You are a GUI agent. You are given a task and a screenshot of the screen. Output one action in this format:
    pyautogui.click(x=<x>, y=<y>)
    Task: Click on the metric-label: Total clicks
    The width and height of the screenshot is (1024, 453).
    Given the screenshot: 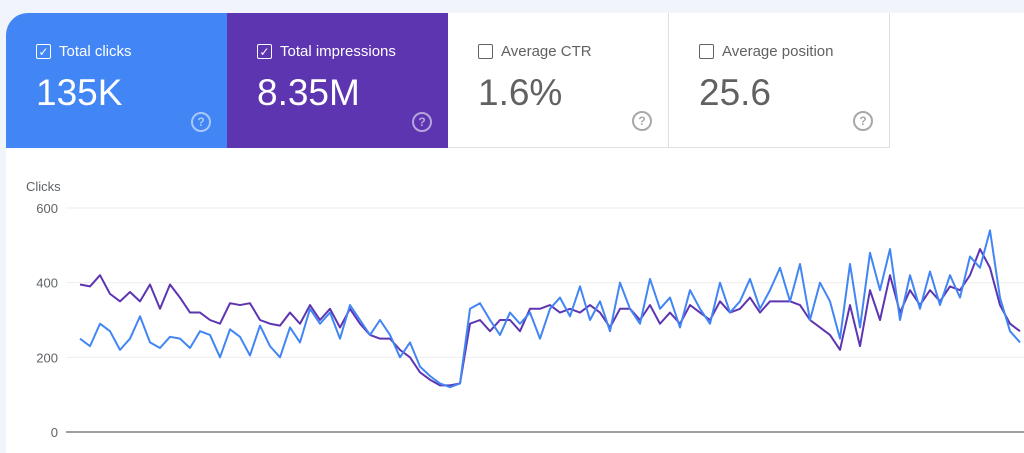 What is the action you would take?
    pyautogui.click(x=95, y=51)
    